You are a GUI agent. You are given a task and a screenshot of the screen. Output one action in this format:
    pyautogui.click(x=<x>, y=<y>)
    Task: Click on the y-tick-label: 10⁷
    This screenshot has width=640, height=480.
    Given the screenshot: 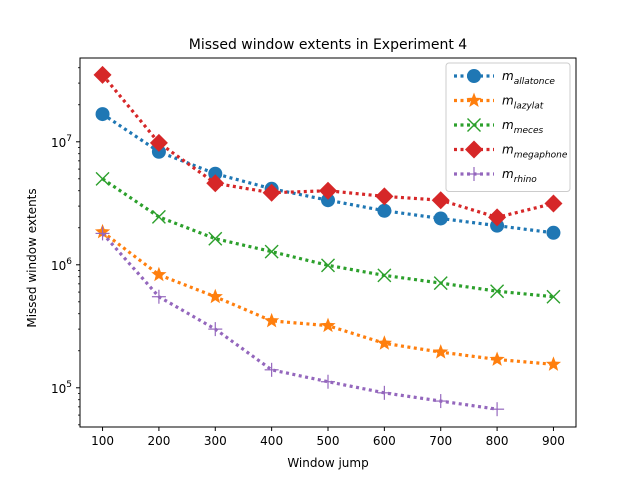 What is the action you would take?
    pyautogui.click(x=61, y=142)
    